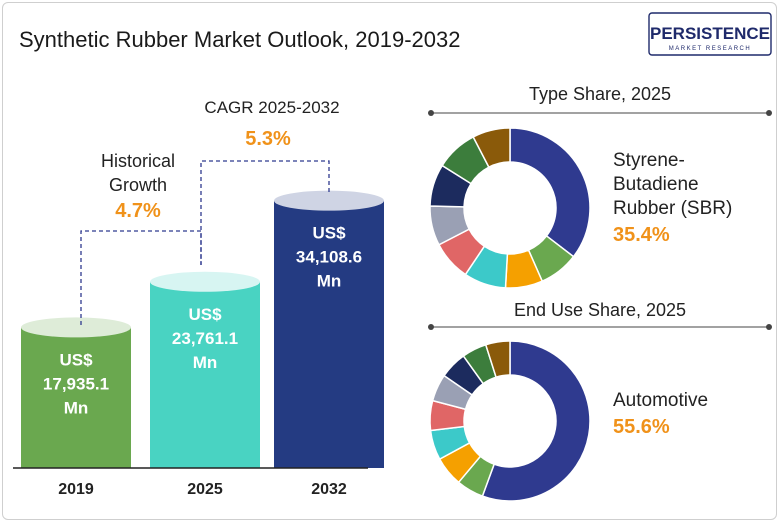 Image resolution: width=779 pixels, height=524 pixels. Describe the element at coordinates (600, 310) in the screenshot. I see `end-use-share-title: End Use Share, 2025` at that location.